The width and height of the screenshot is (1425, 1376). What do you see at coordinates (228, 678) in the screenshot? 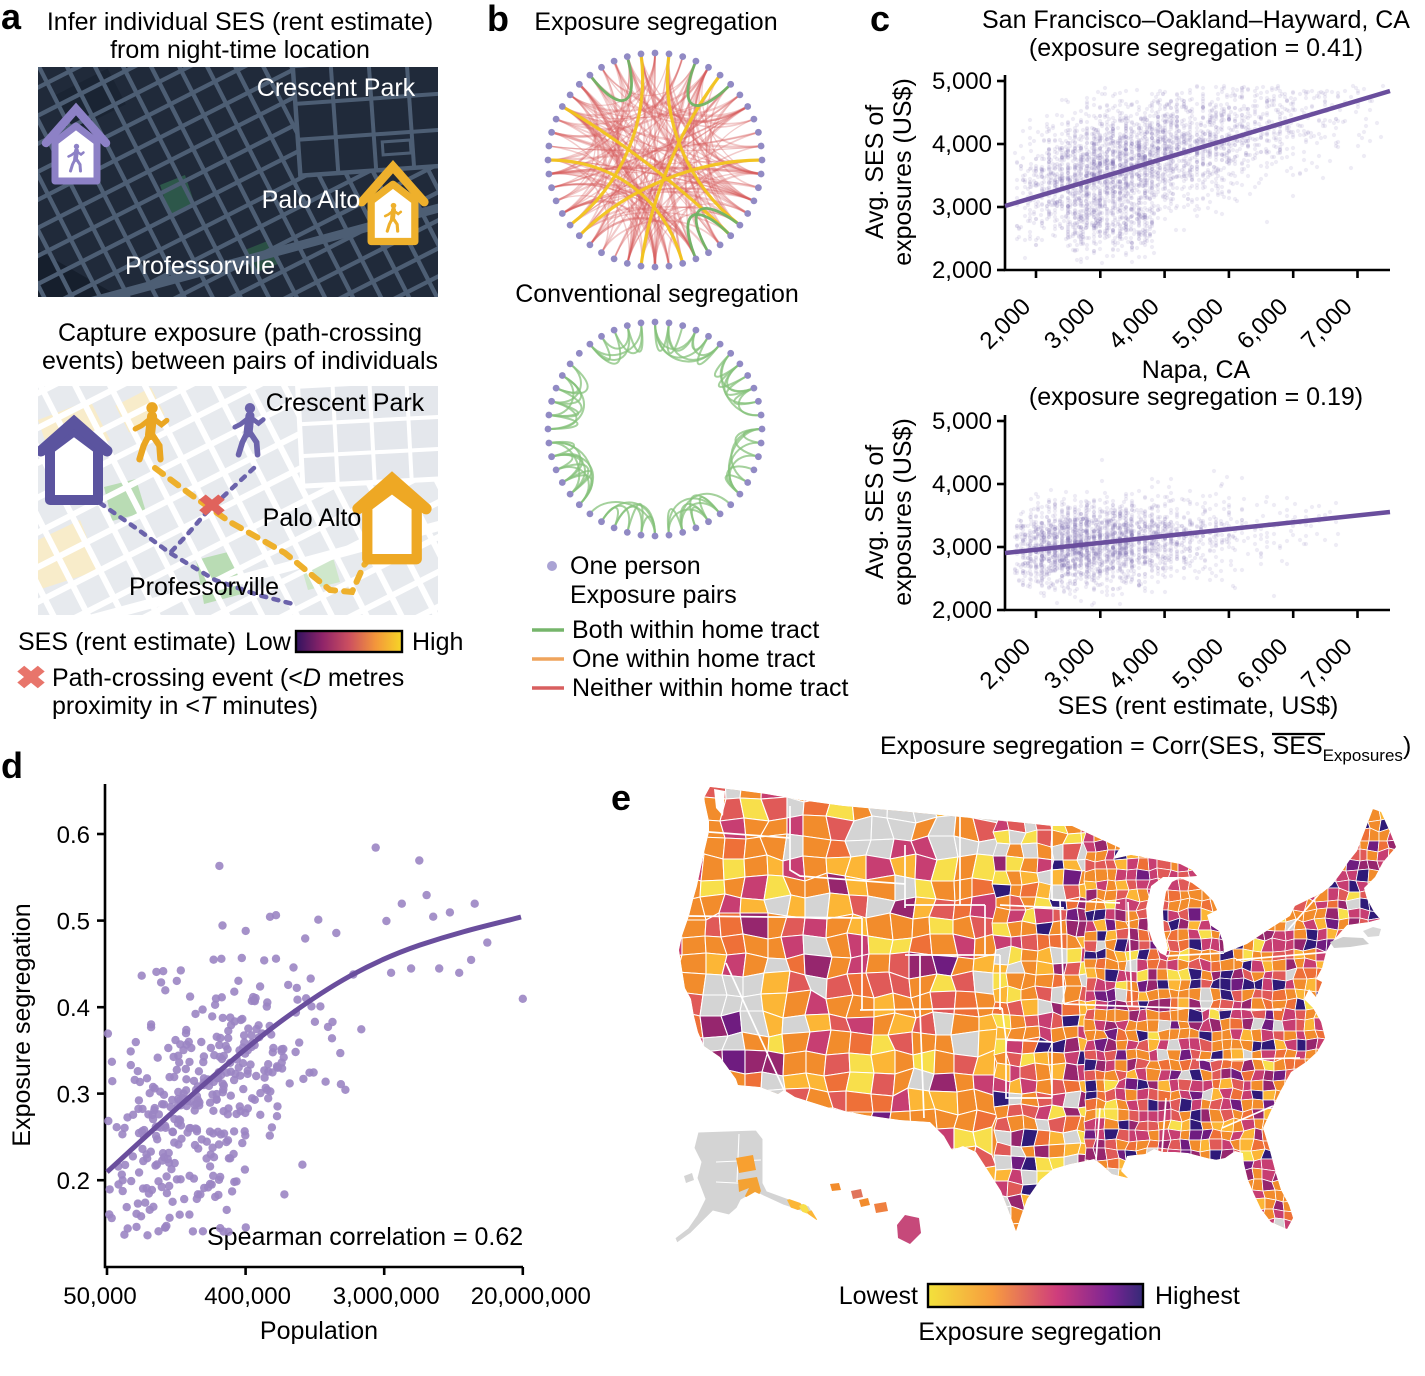
I see `svg-text: Path-crossing event (<D metres` at bounding box center [228, 678].